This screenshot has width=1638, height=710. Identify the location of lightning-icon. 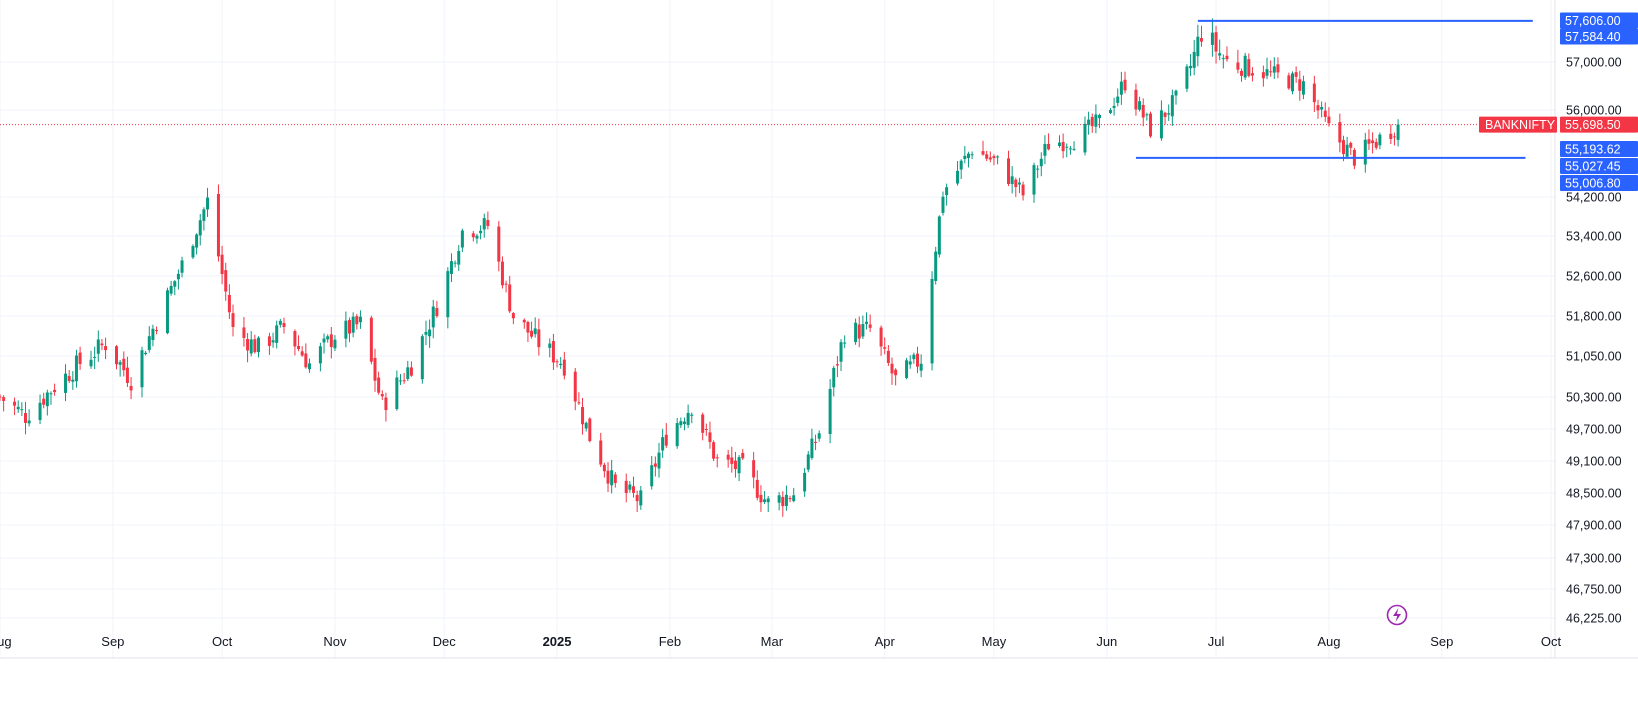
(1397, 615).